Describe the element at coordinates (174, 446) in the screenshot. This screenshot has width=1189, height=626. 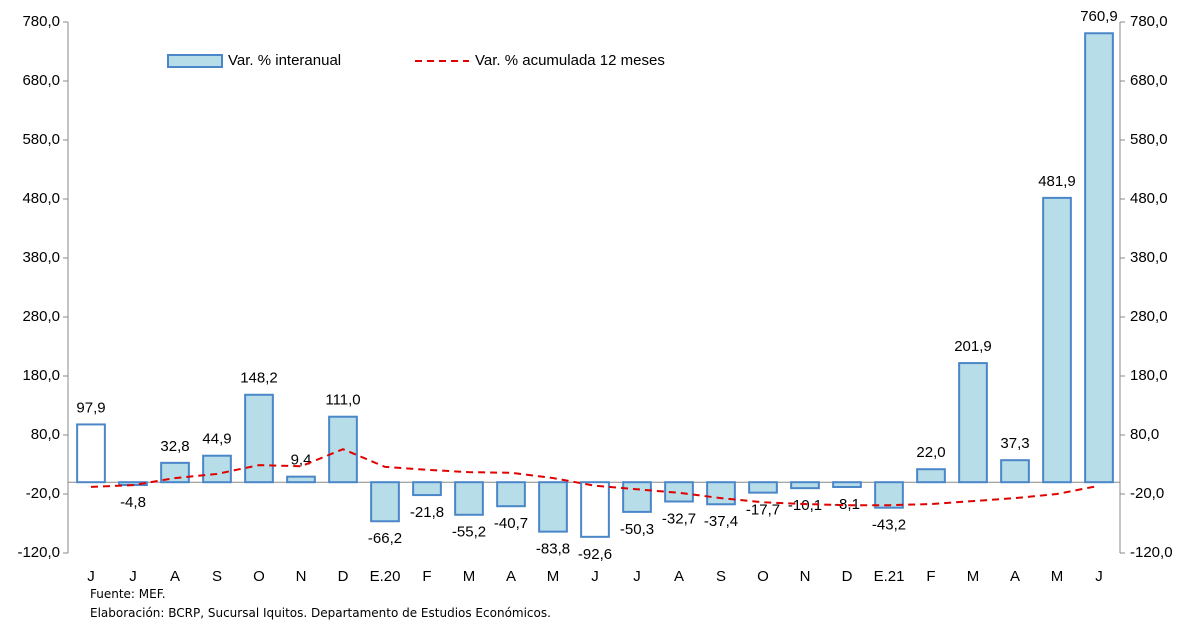
I see `data-label: 32,8` at that location.